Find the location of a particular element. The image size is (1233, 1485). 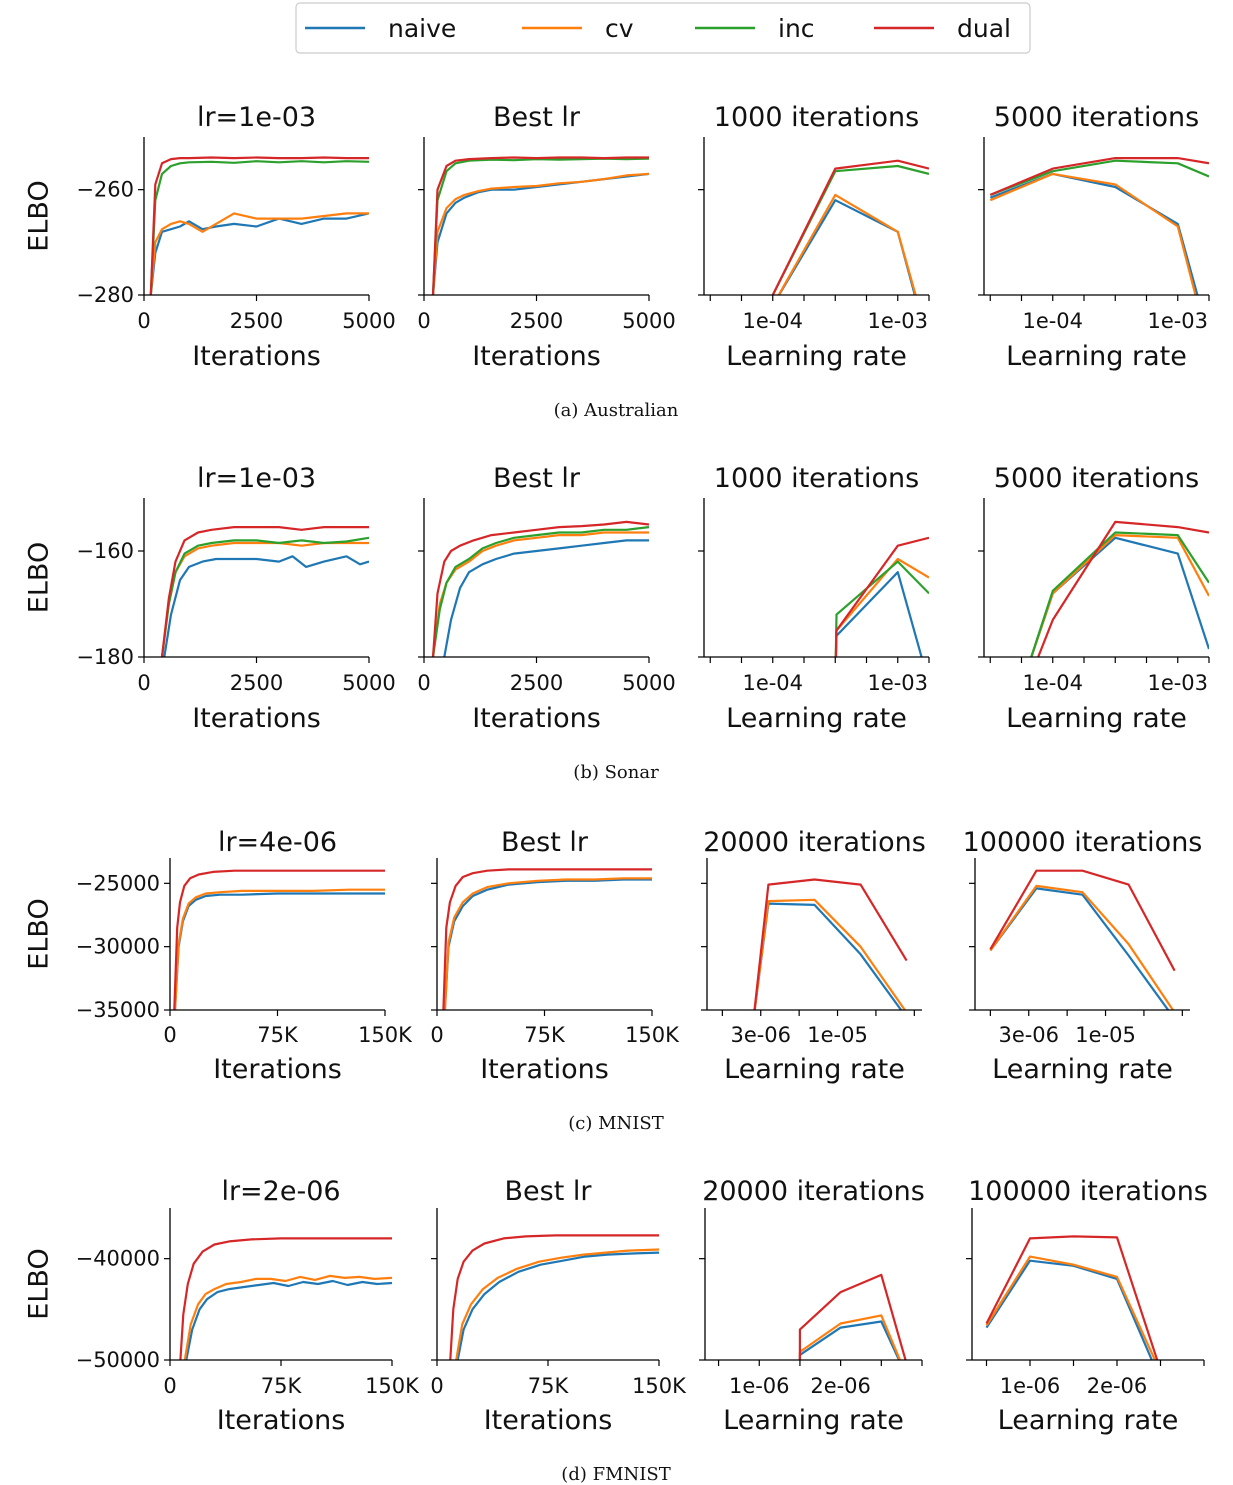

x-tick-label: 1e-05 is located at coordinates (1105, 1035).